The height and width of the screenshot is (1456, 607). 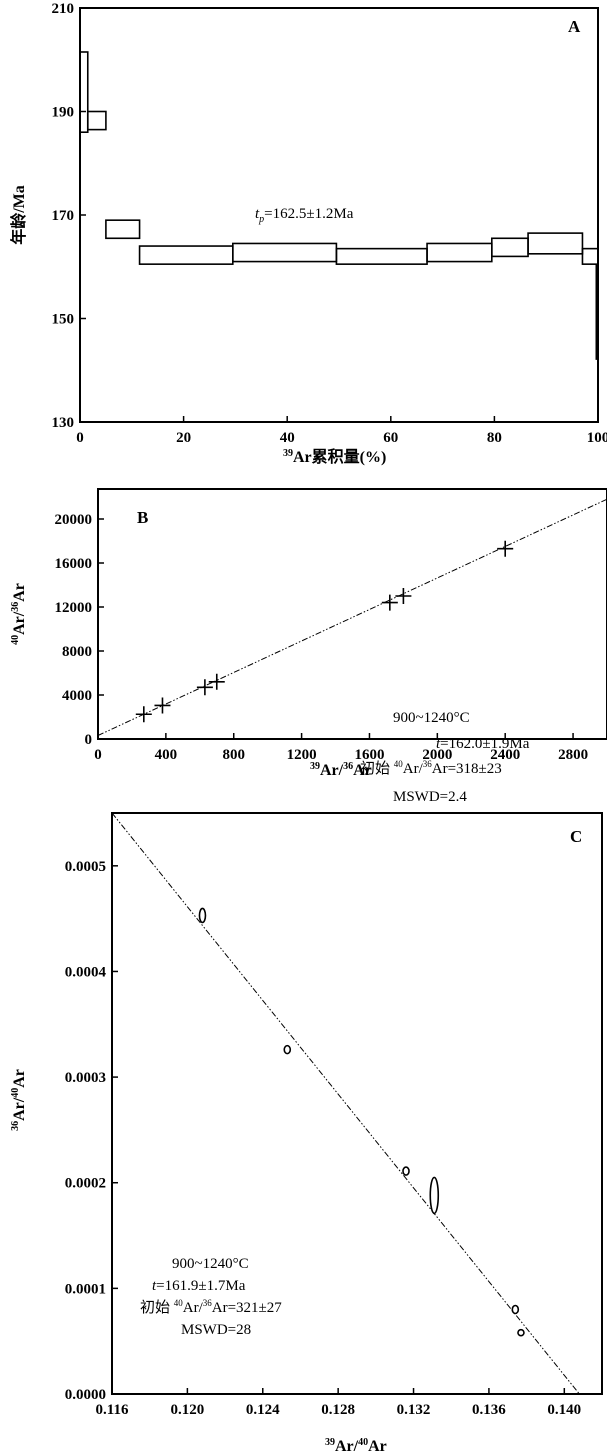 I want to click on b-xlabel-ar2: Ar, so click(x=362, y=770).